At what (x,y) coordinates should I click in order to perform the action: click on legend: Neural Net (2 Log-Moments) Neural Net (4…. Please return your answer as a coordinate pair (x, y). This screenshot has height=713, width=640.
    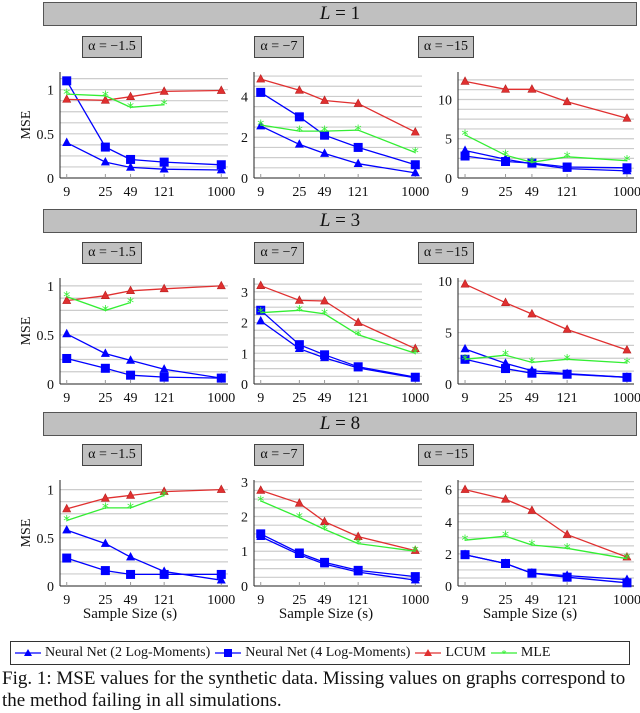
    Looking at the image, I should click on (320, 653).